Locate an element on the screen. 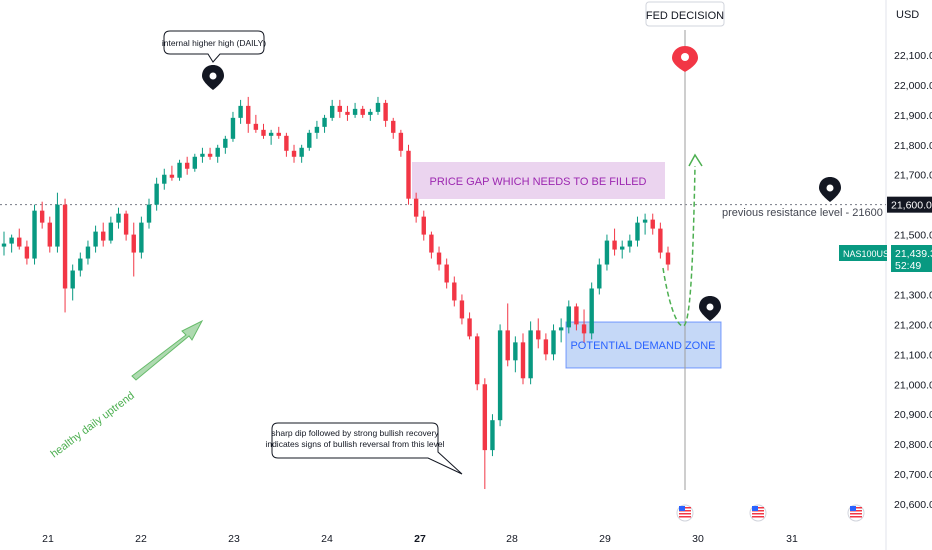 The width and height of the screenshot is (932, 550). current-price-value: 21,439.3 is located at coordinates (913, 254).